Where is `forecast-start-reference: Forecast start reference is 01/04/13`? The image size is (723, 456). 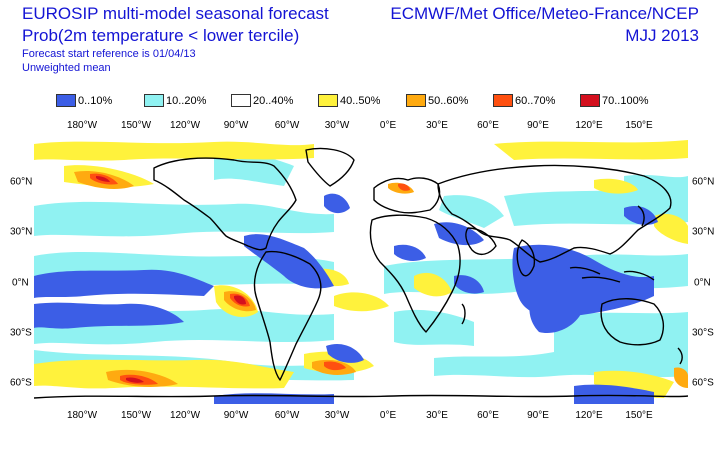
forecast-start-reference: Forecast start reference is 01/04/13 is located at coordinates (109, 54).